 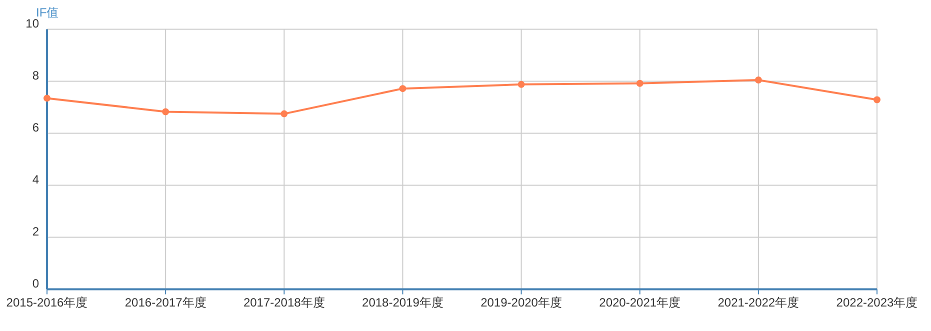 What do you see at coordinates (36, 75) in the screenshot?
I see `y-tick-label: 8` at bounding box center [36, 75].